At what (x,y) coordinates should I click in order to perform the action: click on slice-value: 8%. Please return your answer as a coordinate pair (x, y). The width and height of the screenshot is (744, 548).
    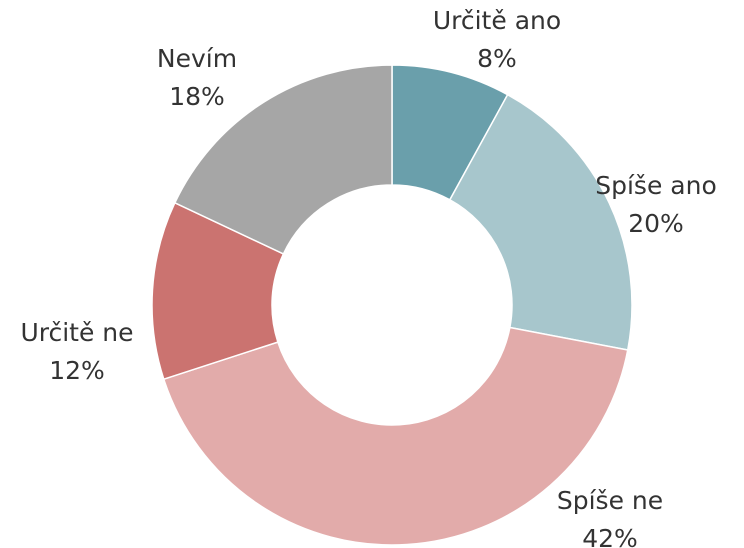
    Looking at the image, I should click on (497, 58).